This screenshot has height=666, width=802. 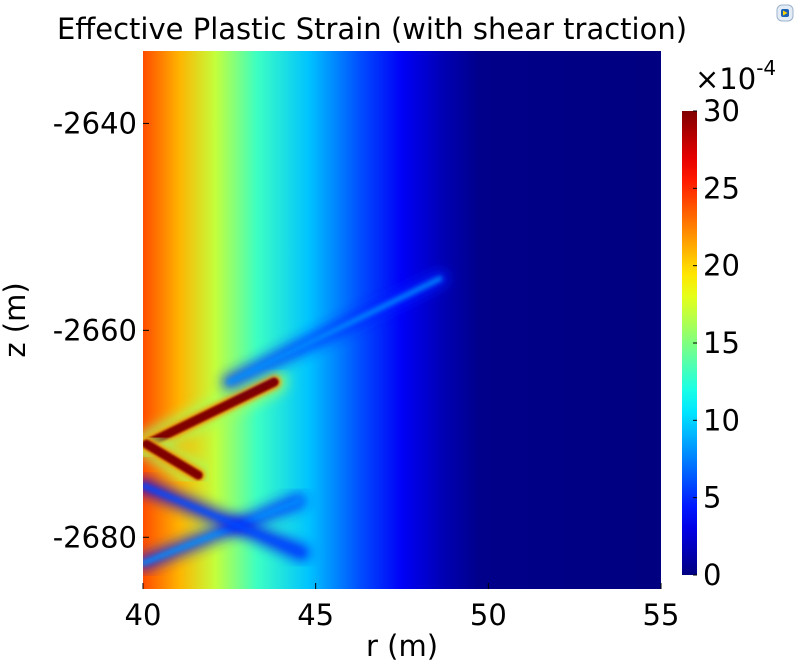 I want to click on x-axis-ticks: 40 45 50 55, so click(x=402, y=607).